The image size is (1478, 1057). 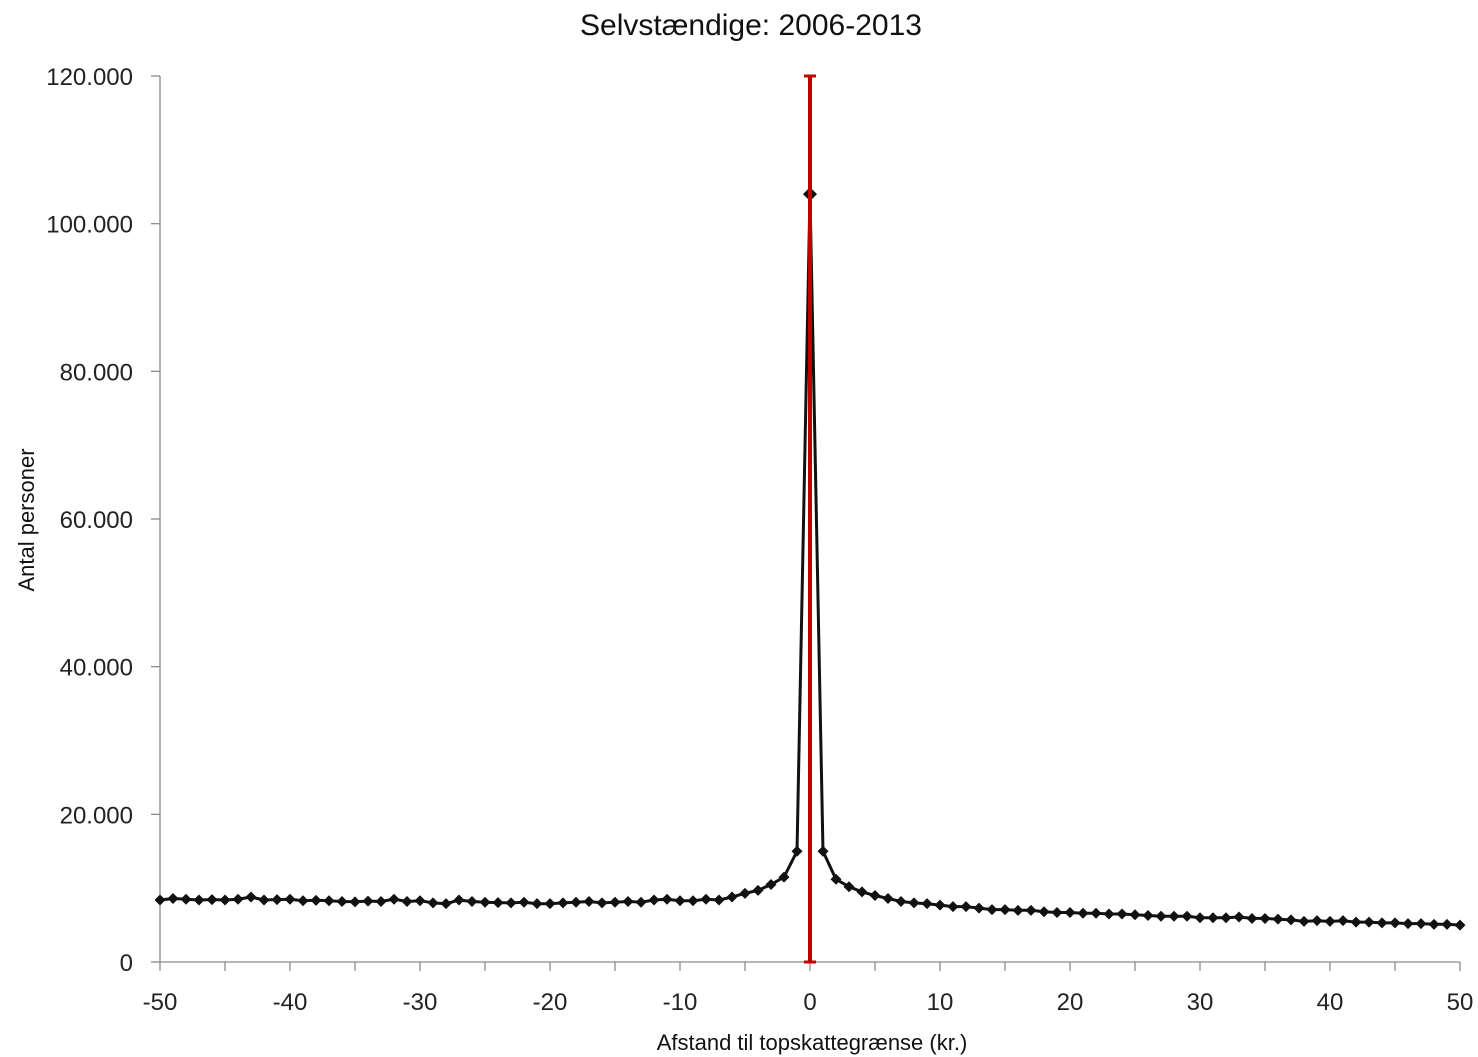 I want to click on y-axis: 0 20.000 40.000 60.000 80.000 100.000 120.000, so click(x=103, y=520).